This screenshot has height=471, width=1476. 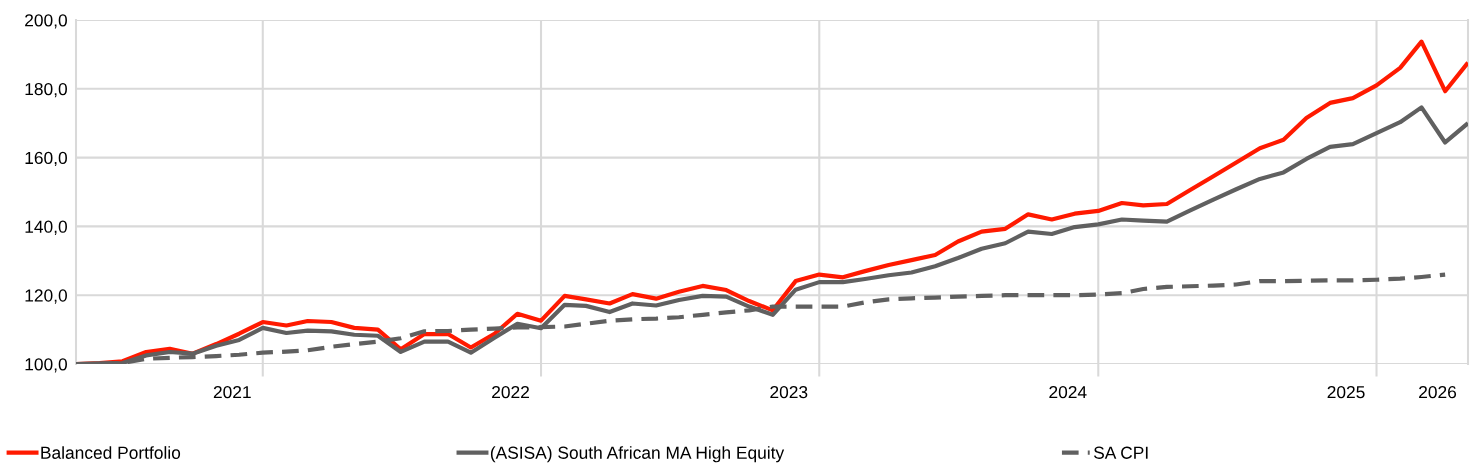 I want to click on legend-label: SA CPI, so click(x=1120, y=452).